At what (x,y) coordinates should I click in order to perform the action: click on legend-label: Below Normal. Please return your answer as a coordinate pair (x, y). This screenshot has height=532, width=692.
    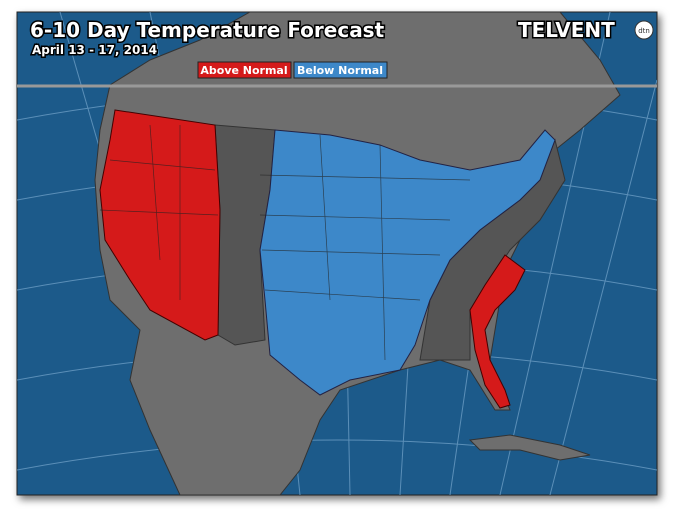
    Looking at the image, I should click on (340, 70).